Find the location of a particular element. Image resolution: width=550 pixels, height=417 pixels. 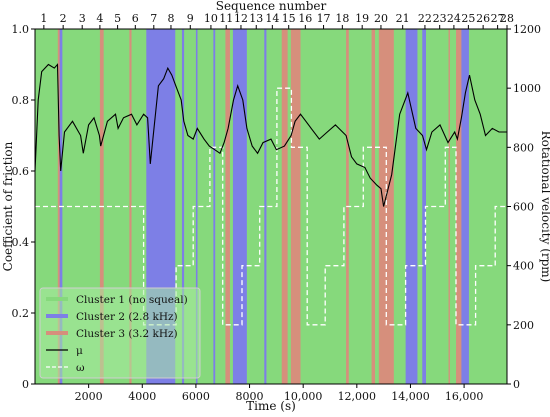

y-right-tick-label: 400 is located at coordinates (523, 266).